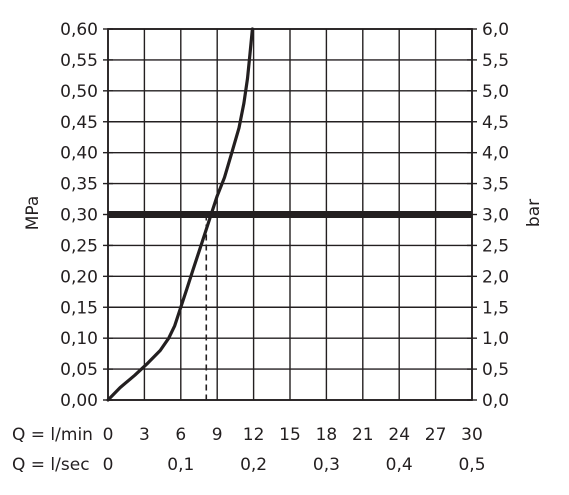 Image resolution: width=569 pixels, height=495 pixels. I want to click on x-tick-label: 24, so click(399, 435).